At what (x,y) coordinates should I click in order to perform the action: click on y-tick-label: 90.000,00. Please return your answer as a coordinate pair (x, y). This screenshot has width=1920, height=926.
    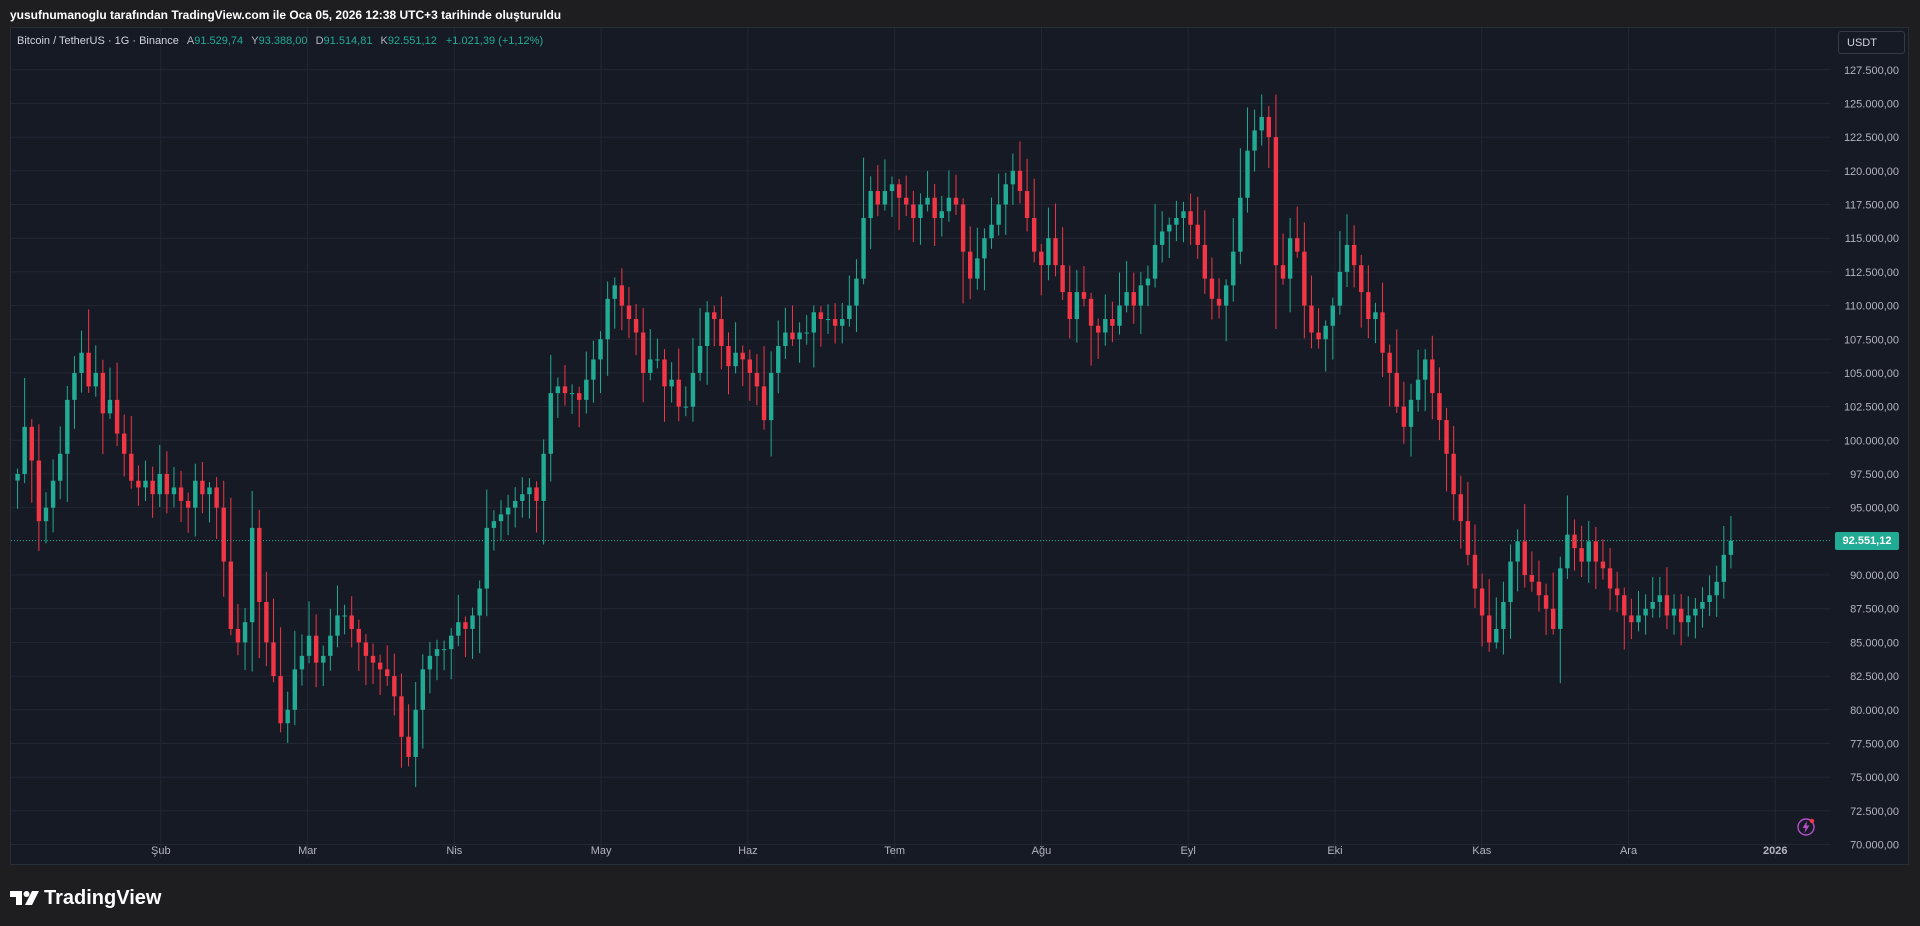
    Looking at the image, I should click on (1874, 576).